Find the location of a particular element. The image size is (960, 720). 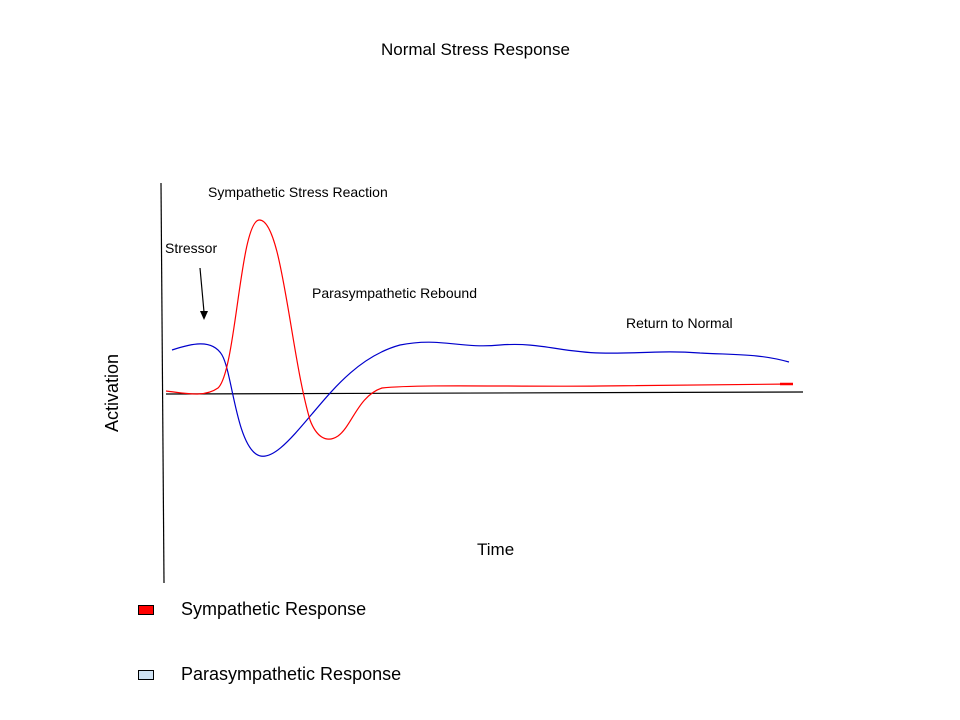

x-axis-line is located at coordinates (484, 393).